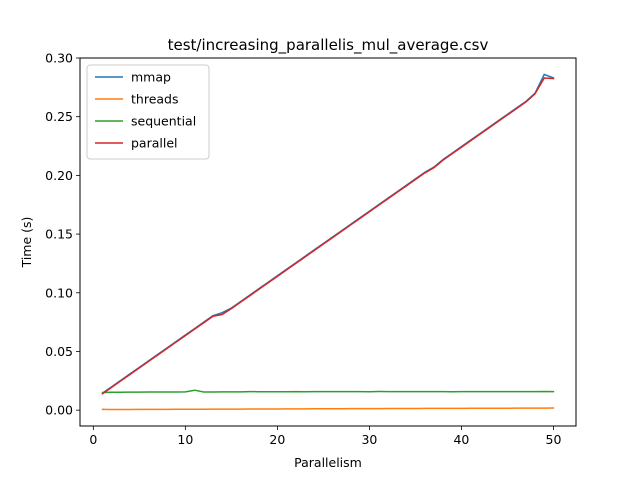  Describe the element at coordinates (554, 439) in the screenshot. I see `x-tick-label: 50` at that location.